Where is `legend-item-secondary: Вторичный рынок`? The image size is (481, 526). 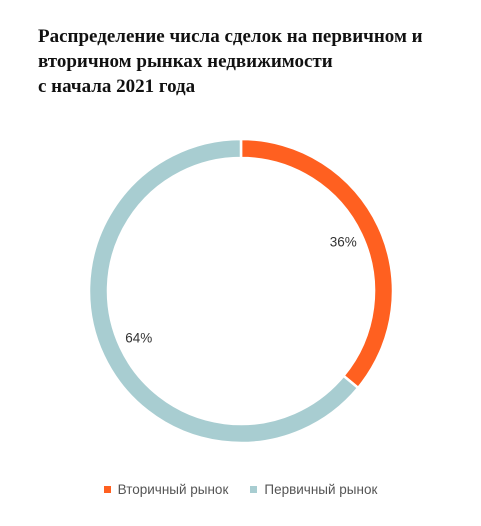
legend-item-secondary: Вторичный рынок is located at coordinates (166, 489).